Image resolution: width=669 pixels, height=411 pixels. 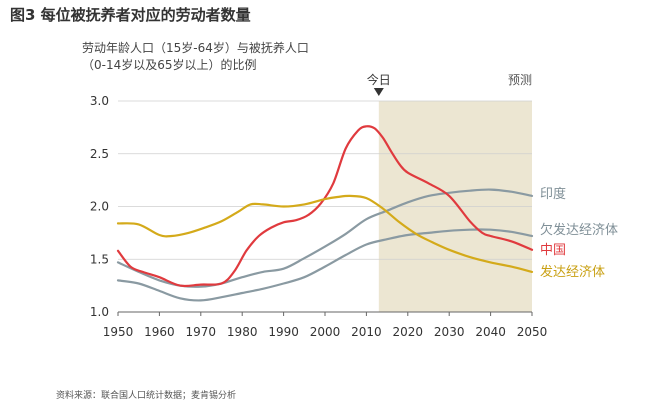 I want to click on subtitle-line-2: （0-14岁以及65岁以上）的比例, so click(x=169, y=65).